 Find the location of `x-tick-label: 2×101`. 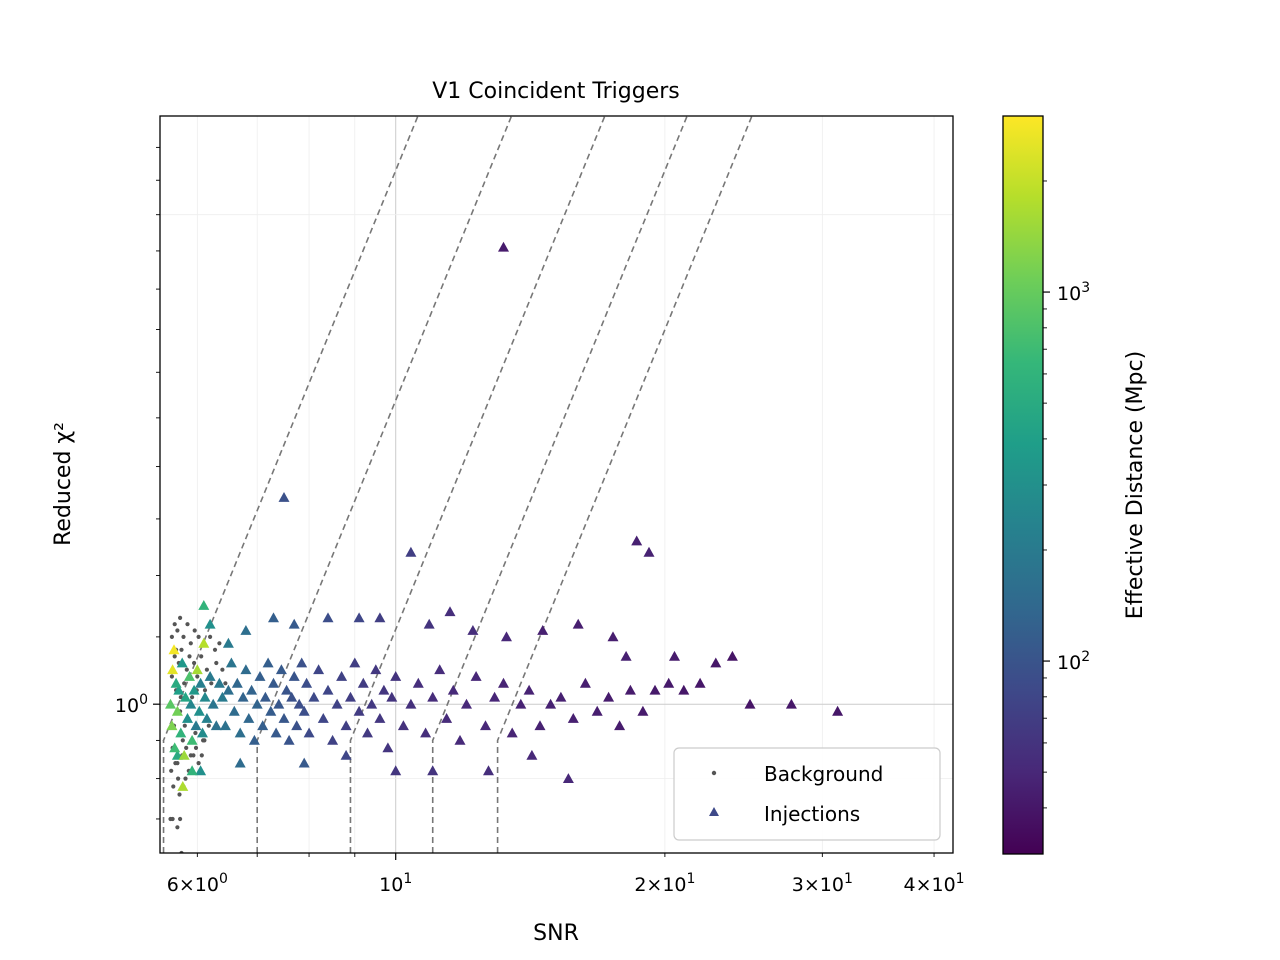

x-tick-label: 2×101 is located at coordinates (664, 883).